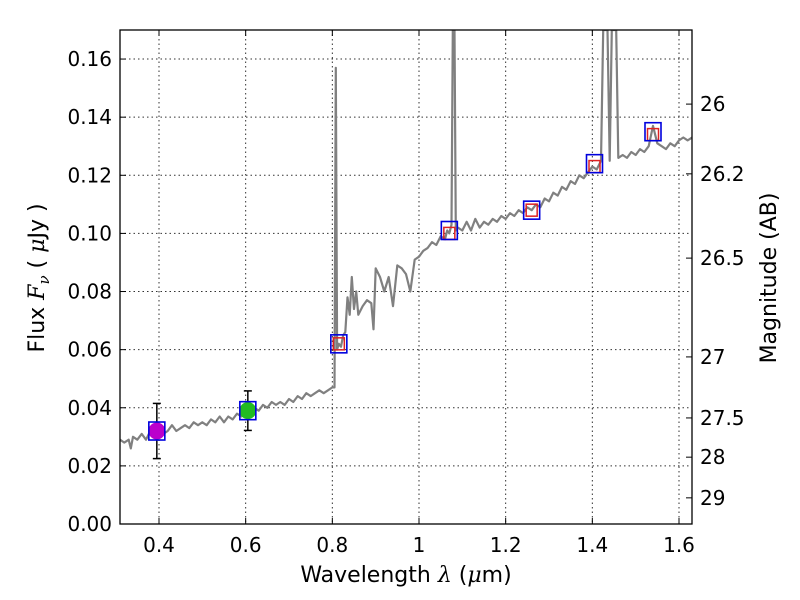 This screenshot has width=800, height=600. What do you see at coordinates (89, 408) in the screenshot?
I see `y-tick-label: 0.04` at bounding box center [89, 408].